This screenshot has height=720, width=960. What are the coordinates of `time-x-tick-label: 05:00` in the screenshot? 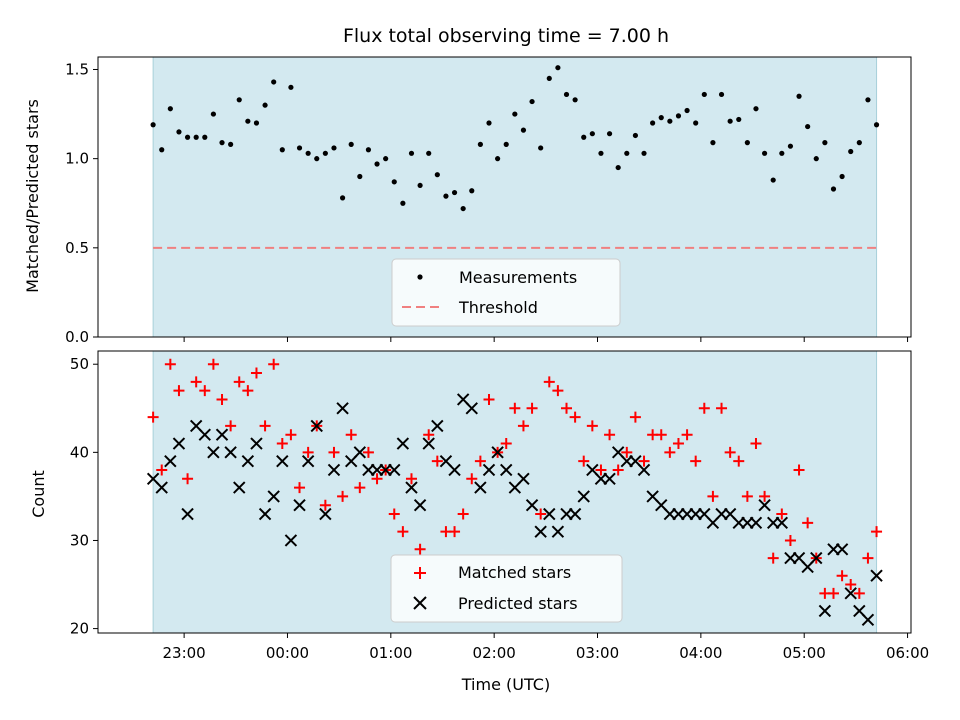 It's located at (804, 653).